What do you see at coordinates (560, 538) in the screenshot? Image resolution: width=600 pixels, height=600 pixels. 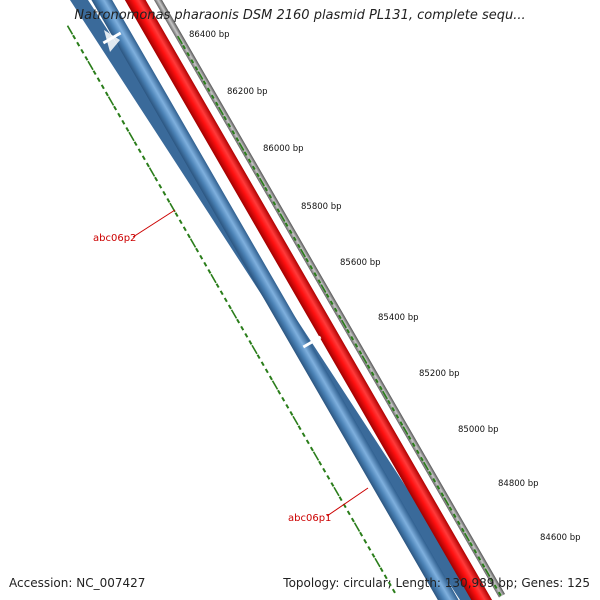 I see `ruler-tick-label: 84600 bp` at bounding box center [560, 538].